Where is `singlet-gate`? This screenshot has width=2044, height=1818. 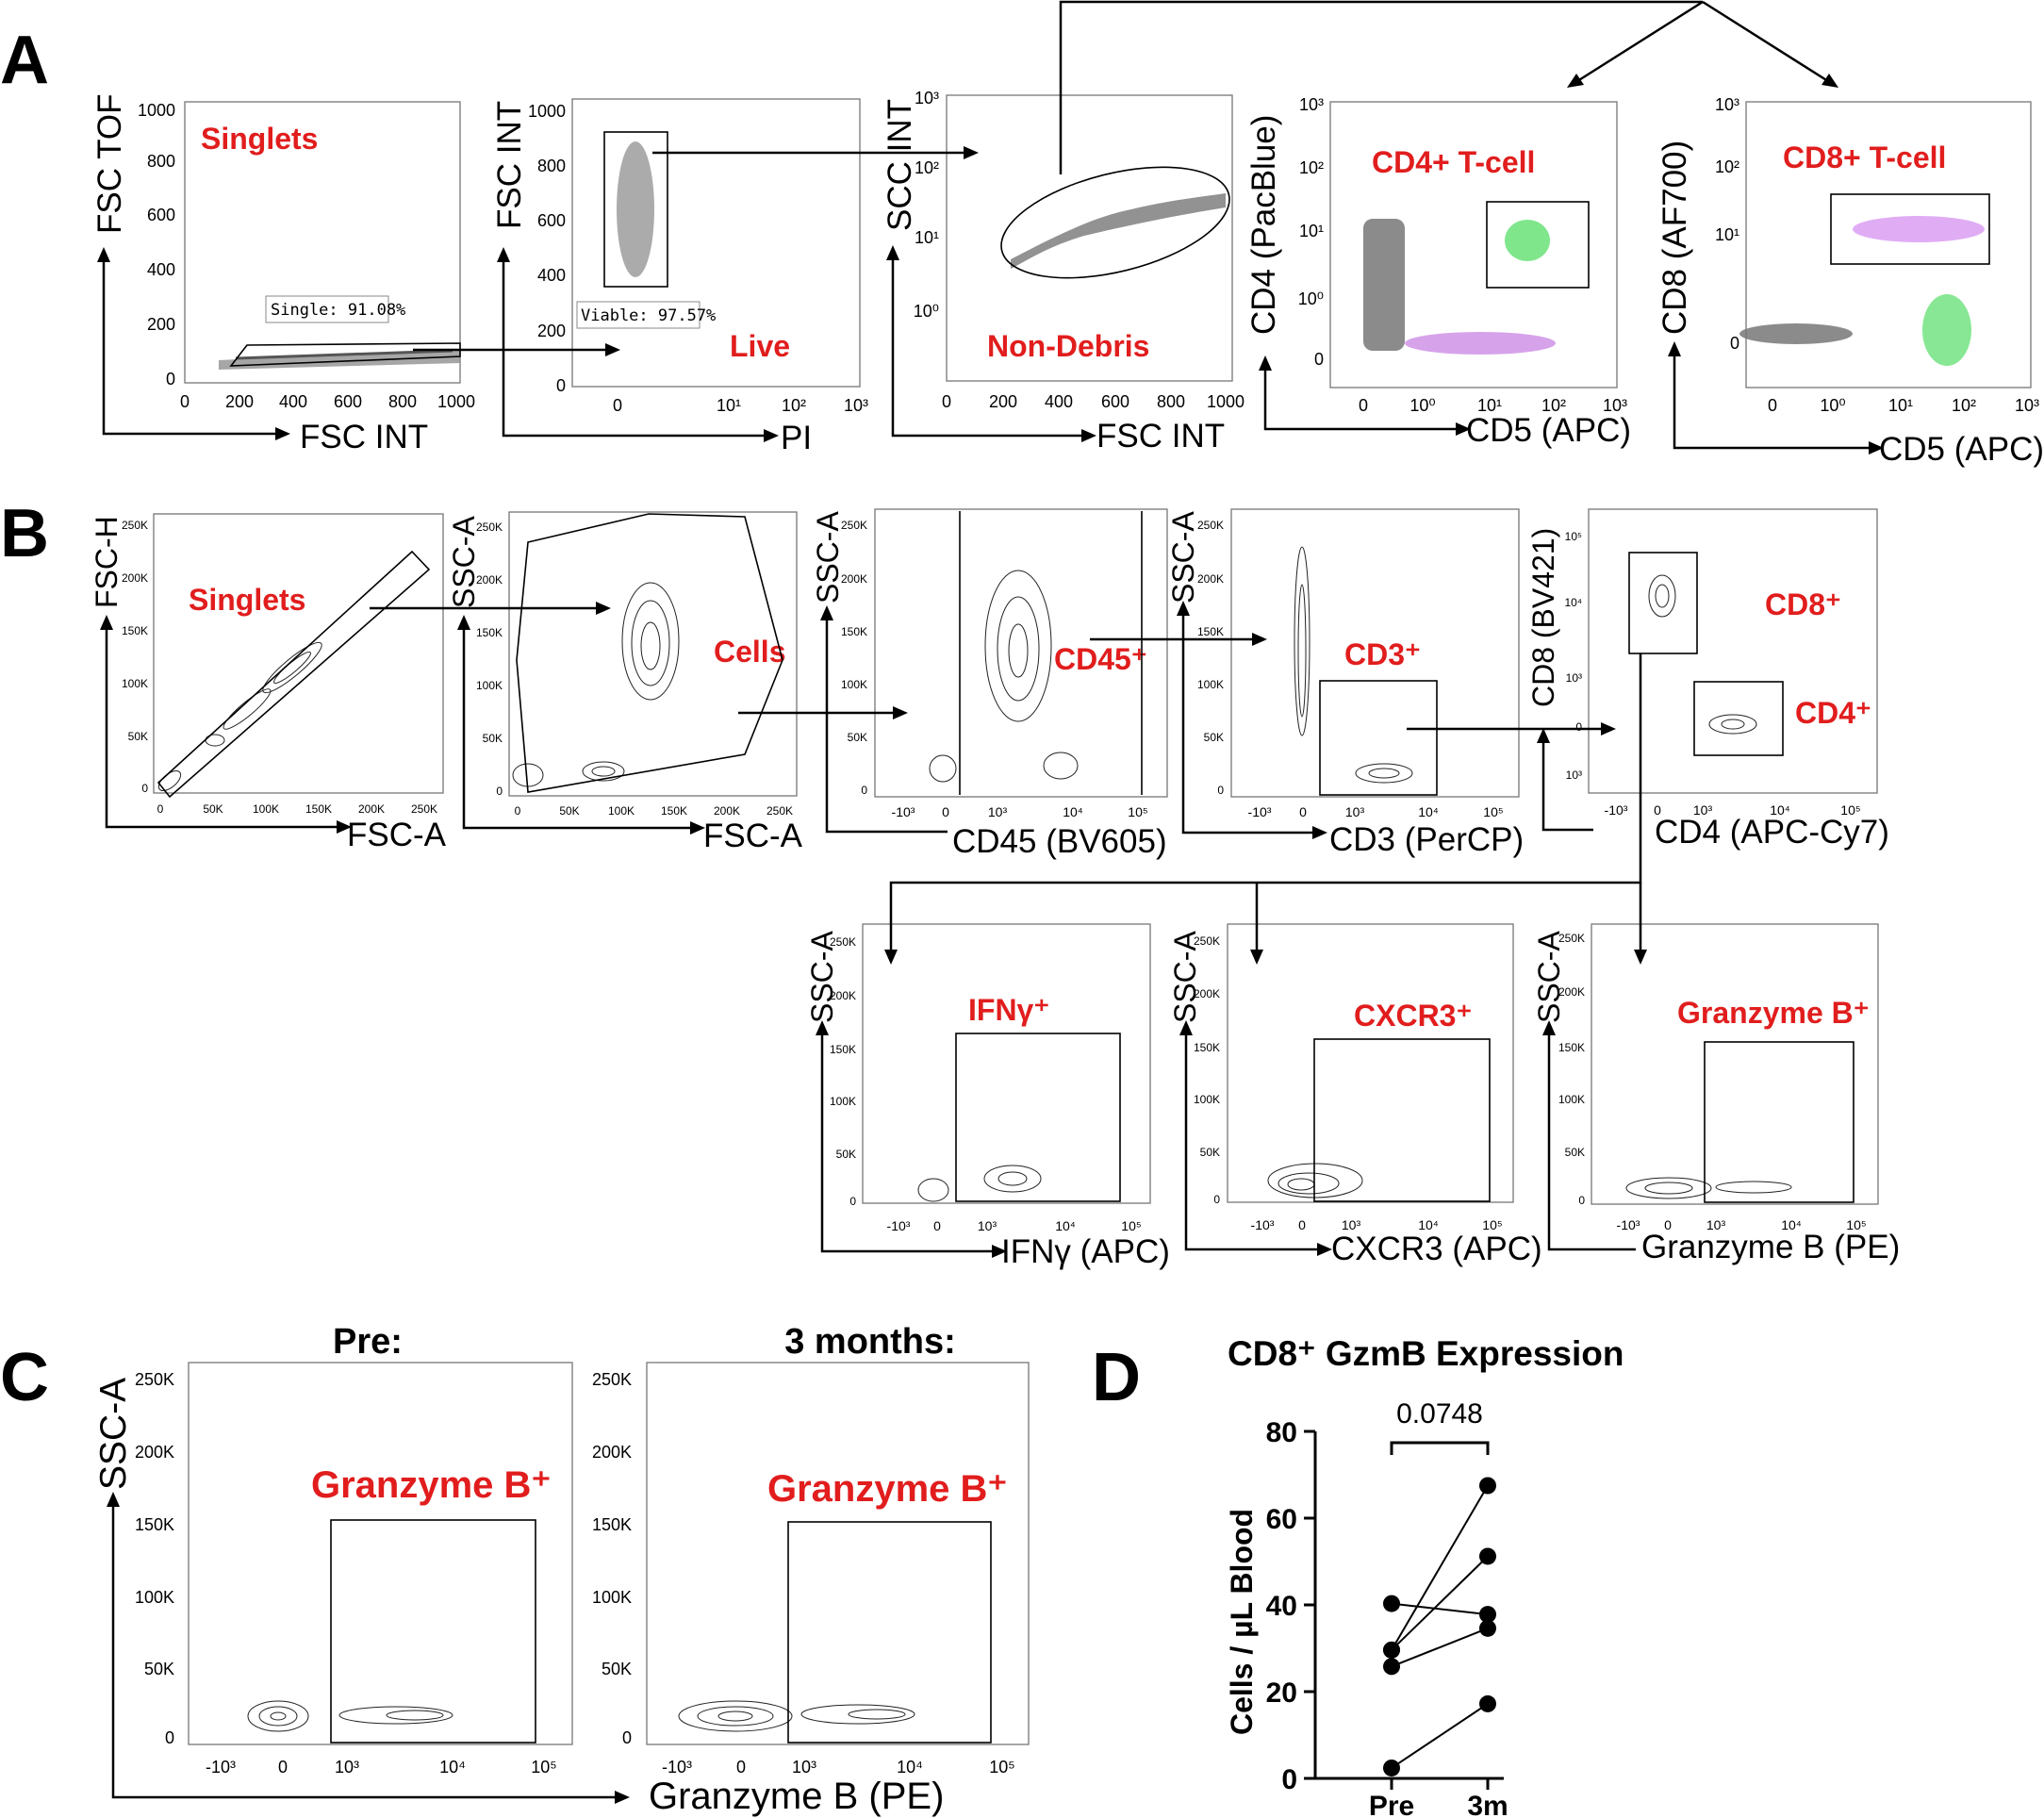 singlet-gate is located at coordinates (294, 674).